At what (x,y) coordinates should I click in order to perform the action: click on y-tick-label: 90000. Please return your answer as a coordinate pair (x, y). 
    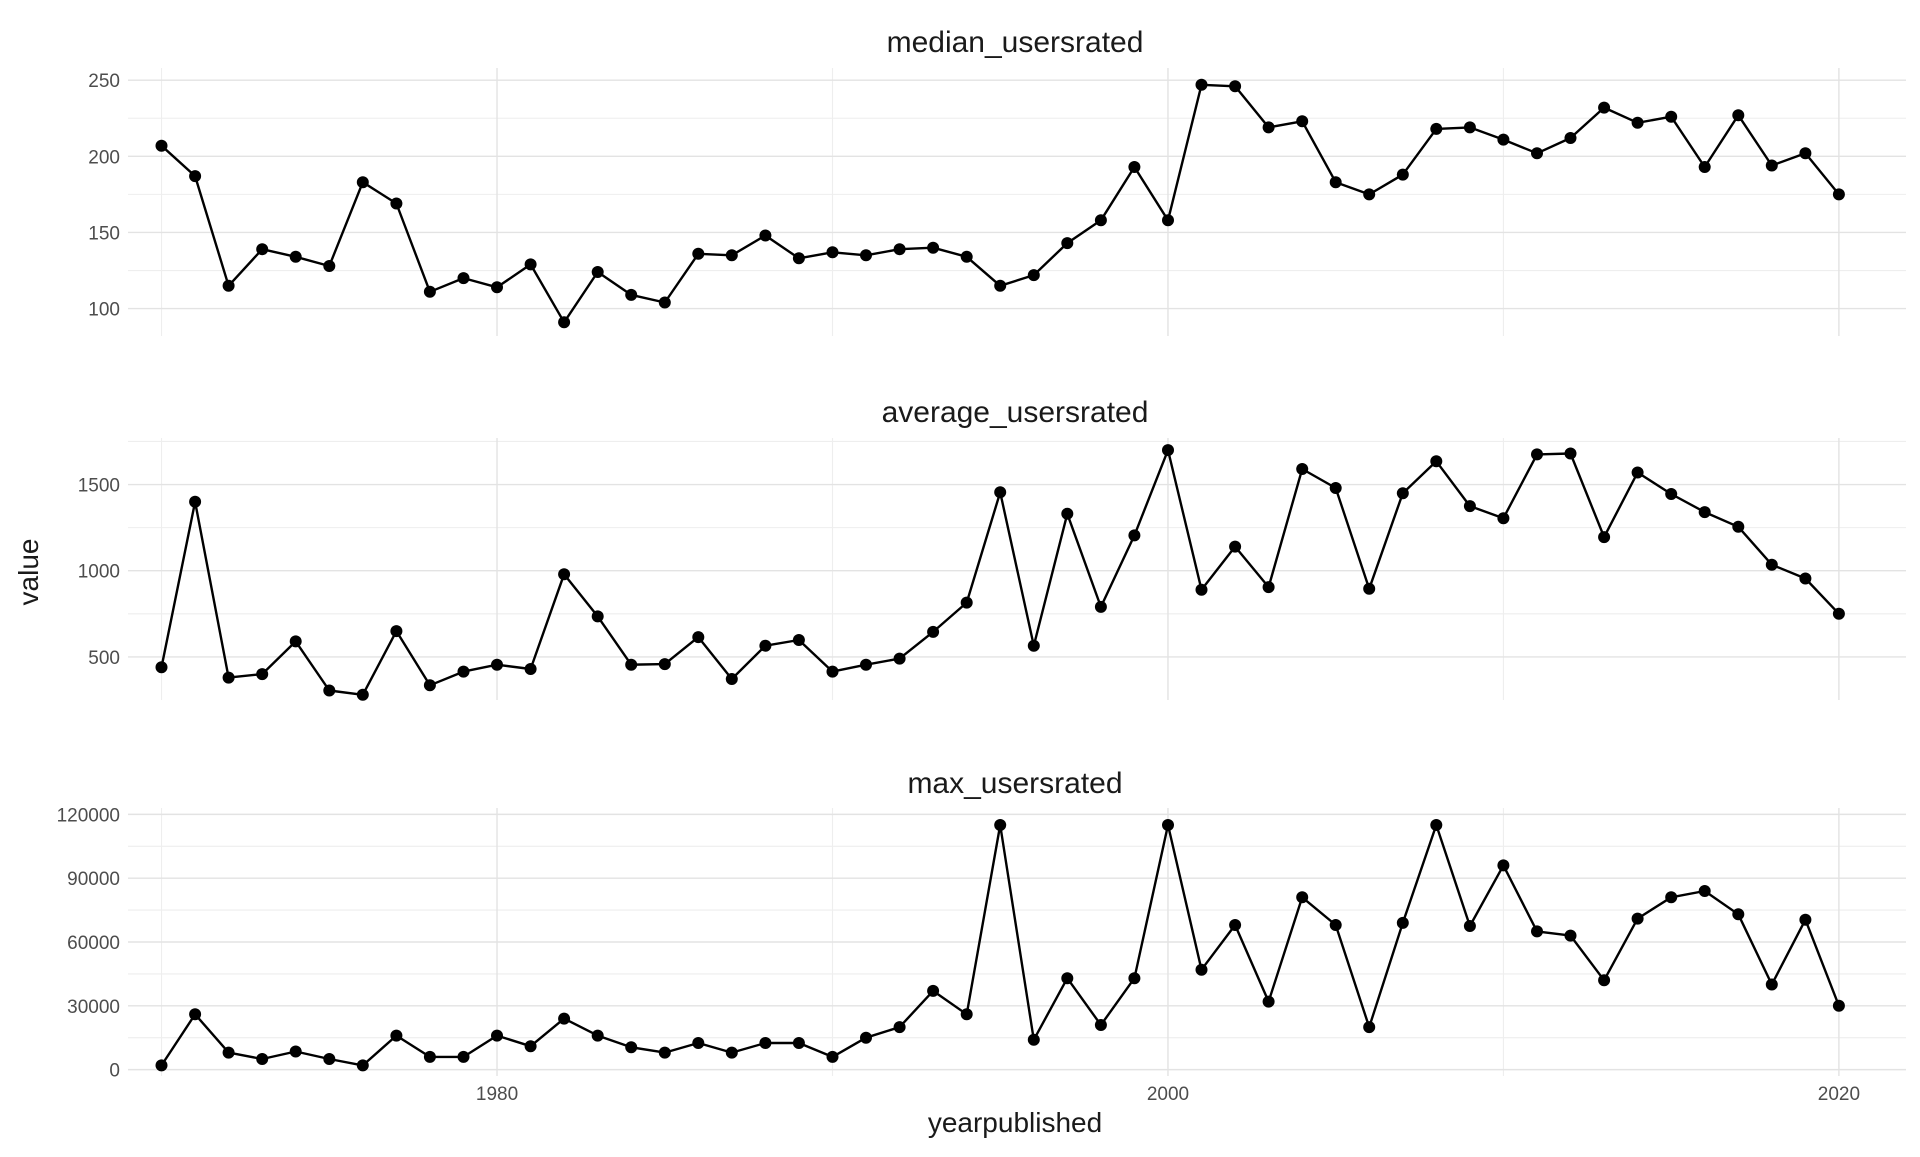
    Looking at the image, I should click on (93, 879).